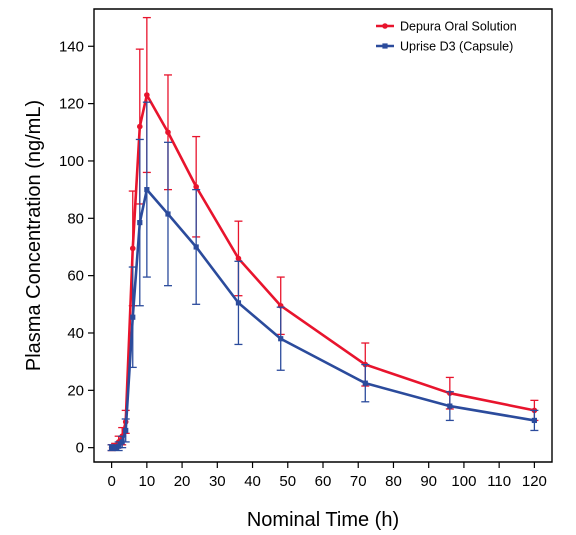 This screenshot has height=535, width=576. I want to click on x-tick-label: 70, so click(358, 481).